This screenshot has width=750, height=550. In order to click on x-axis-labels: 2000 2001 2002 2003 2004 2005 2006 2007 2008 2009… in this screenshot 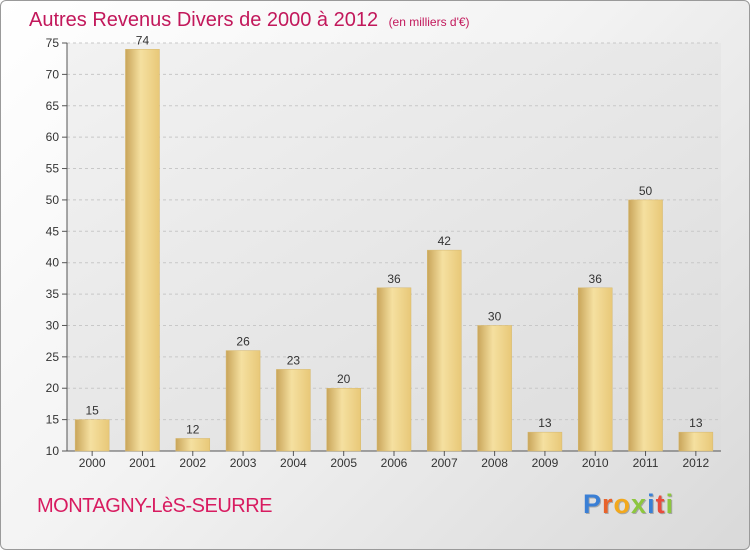, I will do `click(394, 460)`.